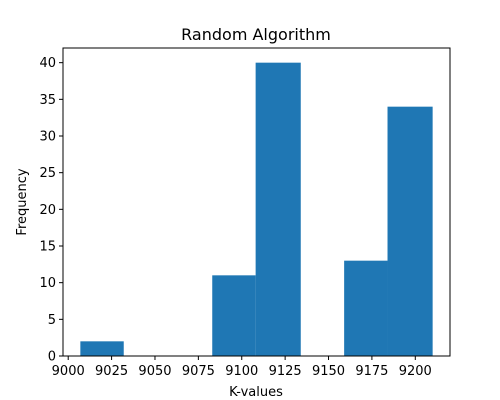  Describe the element at coordinates (371, 371) in the screenshot. I see `x-tick-label: 9175` at that location.